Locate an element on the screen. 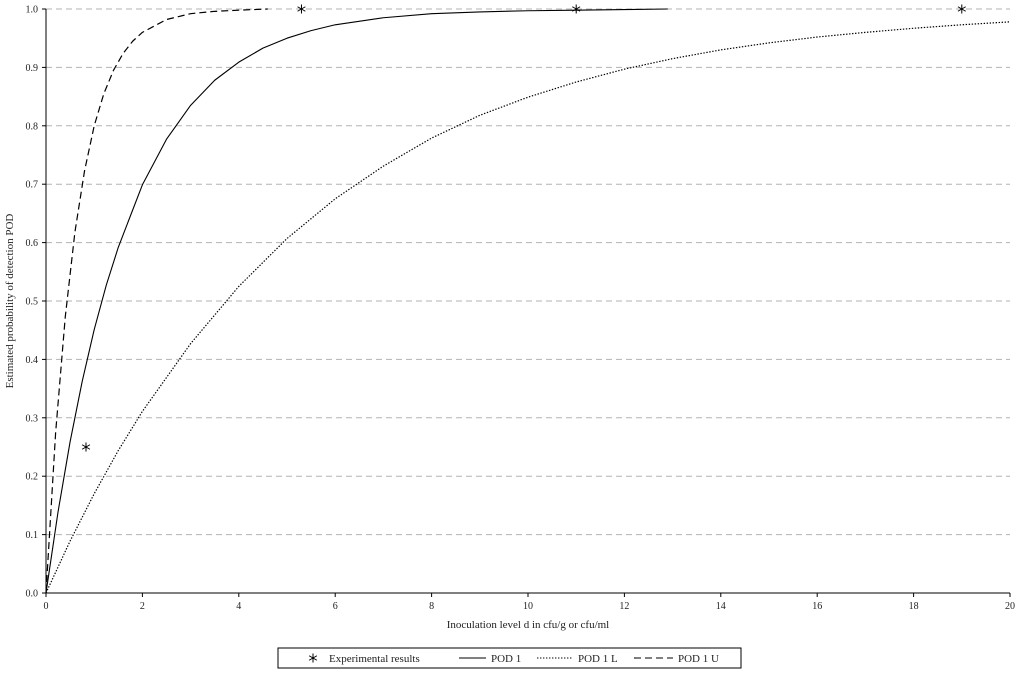  x-tick-label-6: 12 is located at coordinates (624, 606).